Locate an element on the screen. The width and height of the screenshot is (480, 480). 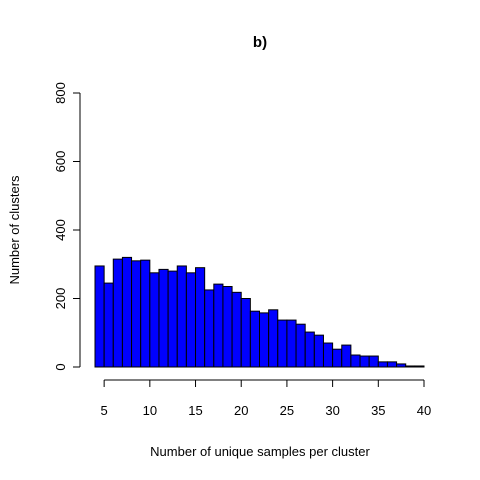
x-tick-label: 5 is located at coordinates (104, 410).